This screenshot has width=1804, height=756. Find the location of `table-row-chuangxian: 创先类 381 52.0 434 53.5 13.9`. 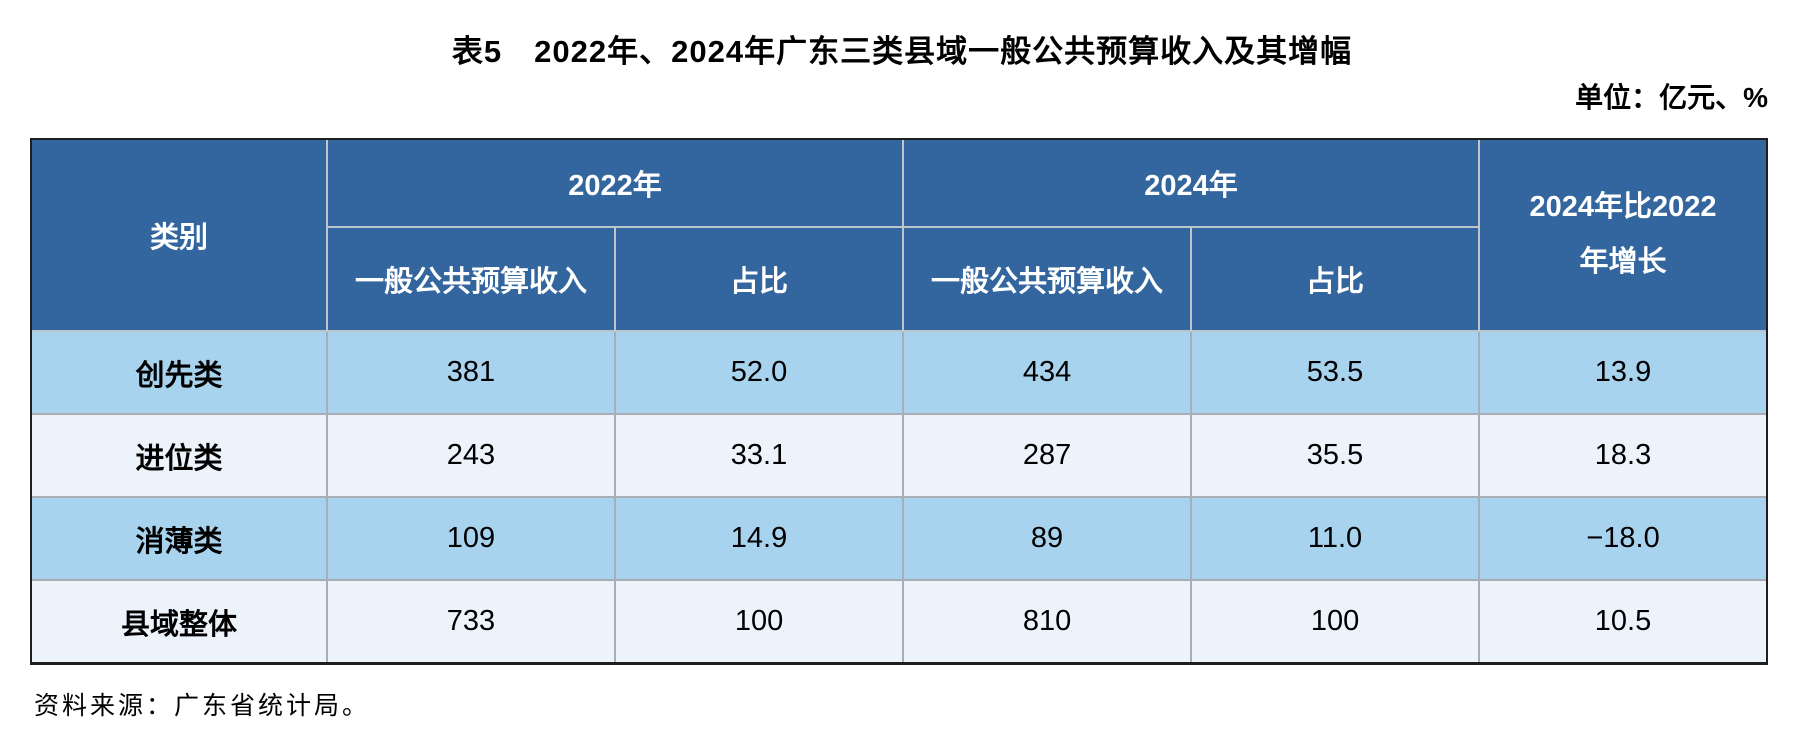

table-row-chuangxian: 创先类 381 52.0 434 53.5 13.9 is located at coordinates (899, 372).